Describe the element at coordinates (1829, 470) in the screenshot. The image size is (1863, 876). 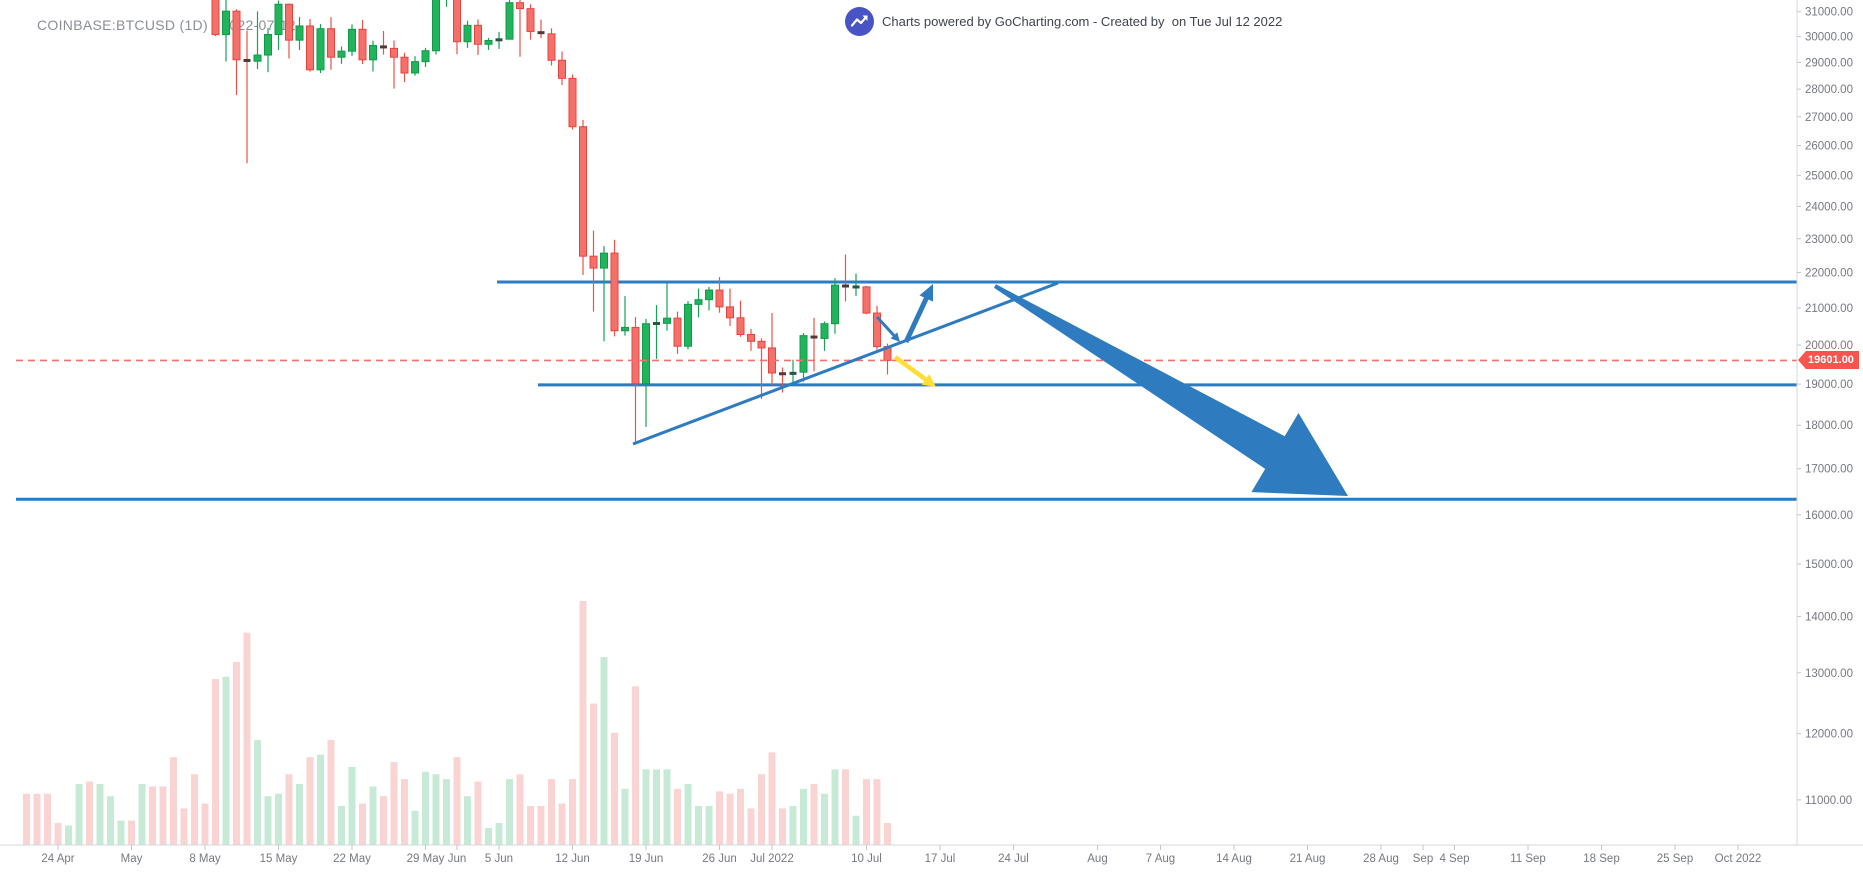
I see `y-axis-label: 17000.00` at that location.